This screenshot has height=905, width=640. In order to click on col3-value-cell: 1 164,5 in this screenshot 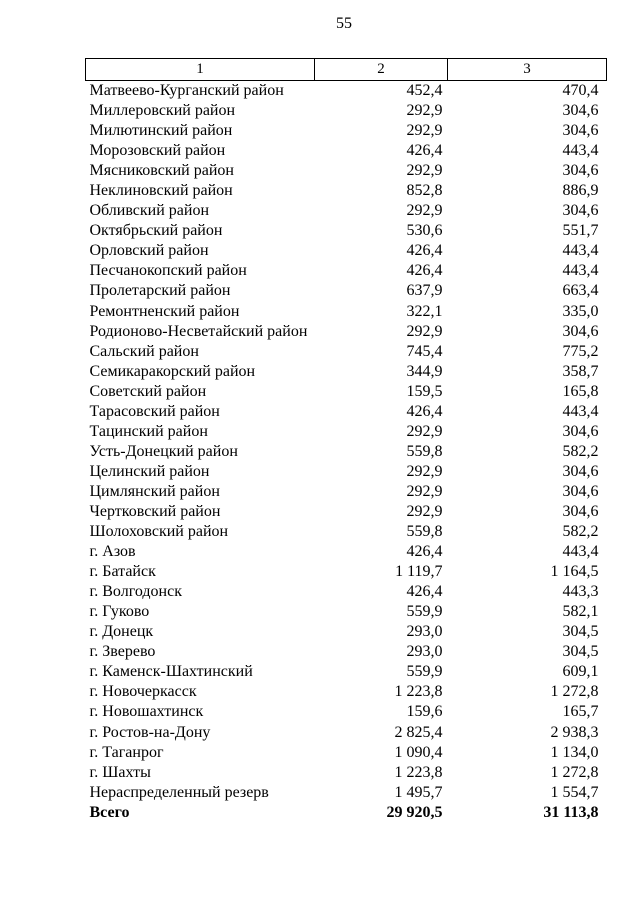, I will do `click(574, 572)`.